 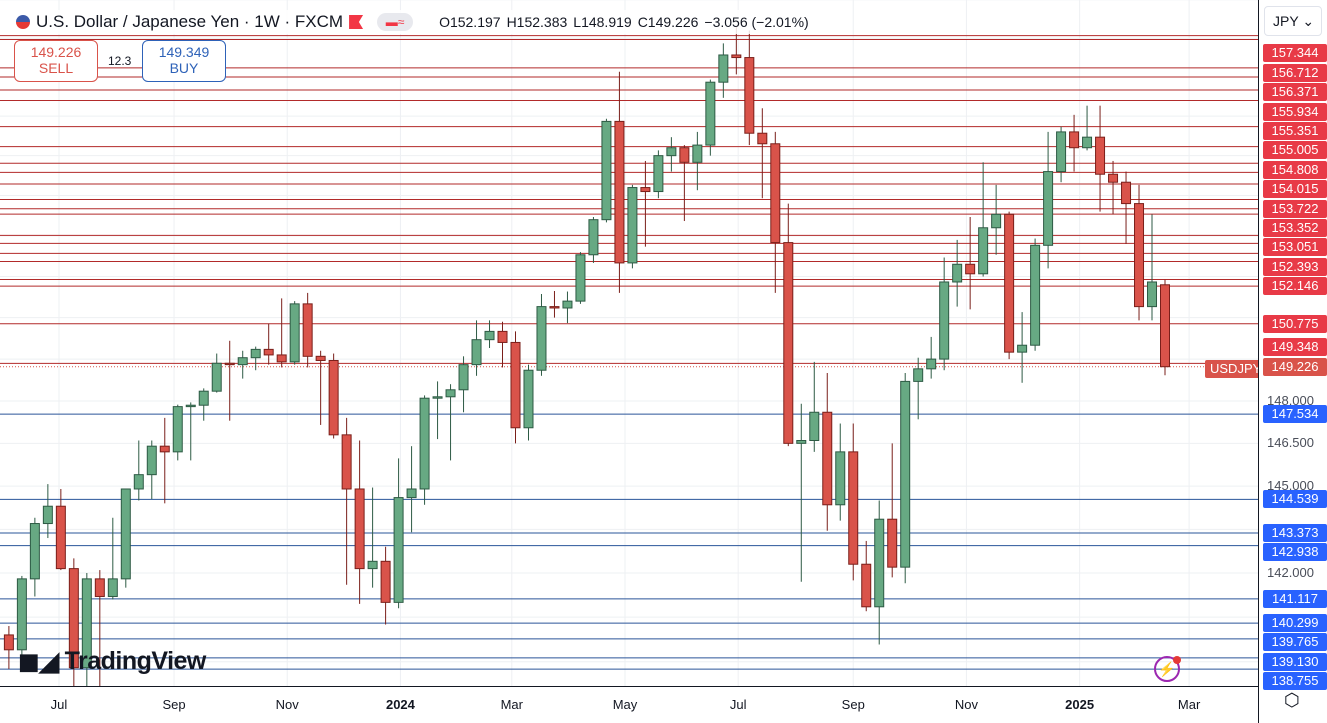 I want to click on buy-button: 149.349 BUY, so click(x=184, y=61).